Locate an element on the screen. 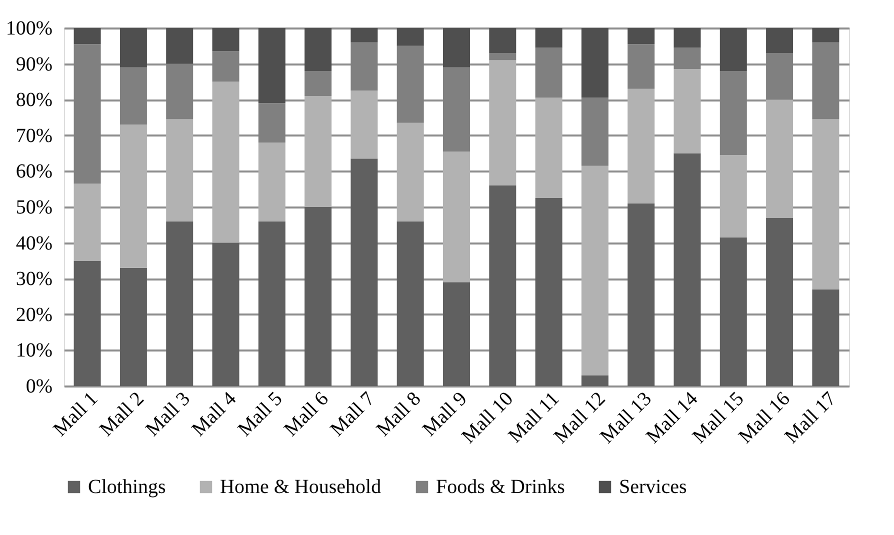 The image size is (894, 535). y-tick-label: 90% is located at coordinates (34, 64).